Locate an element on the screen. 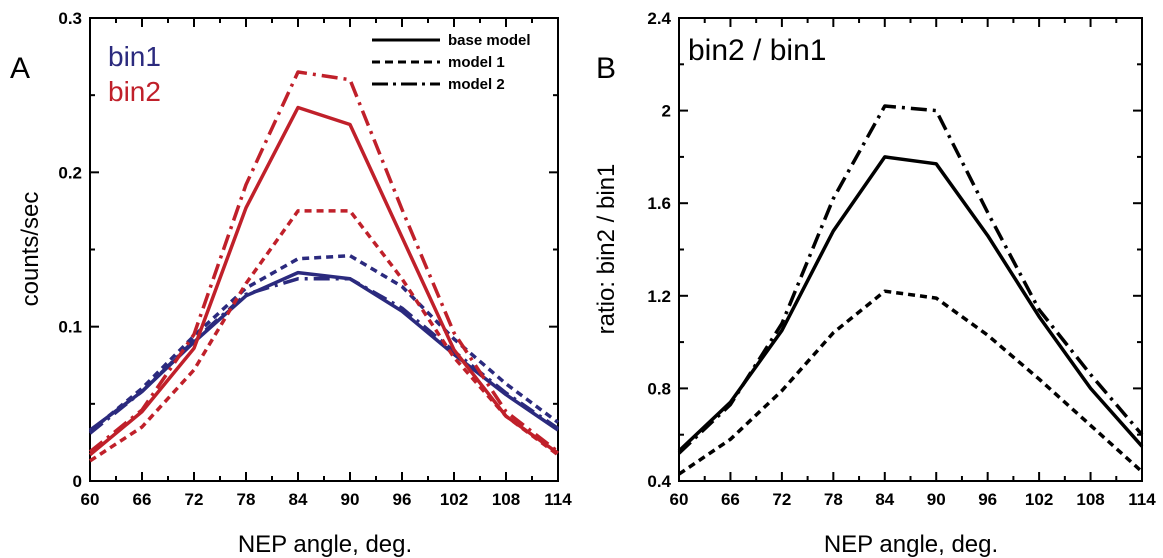  x-tick-label-b: 78 is located at coordinates (833, 499).